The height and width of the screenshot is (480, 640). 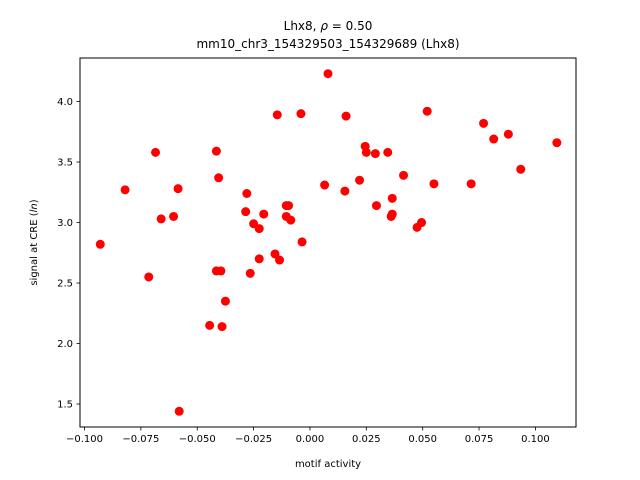 I want to click on chart-title: Lhx8, ρ = 0.50, so click(x=328, y=26).